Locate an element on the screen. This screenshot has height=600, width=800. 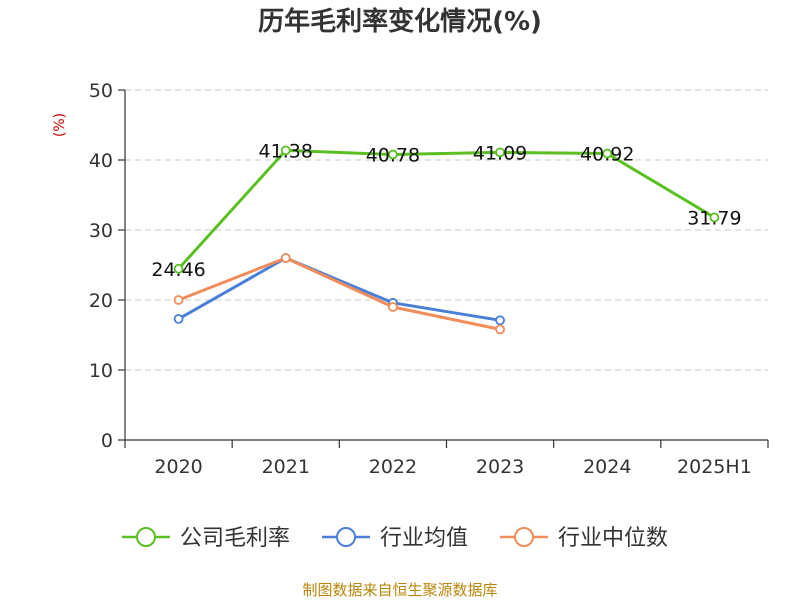
y-tick-label: 30 is located at coordinates (101, 231).